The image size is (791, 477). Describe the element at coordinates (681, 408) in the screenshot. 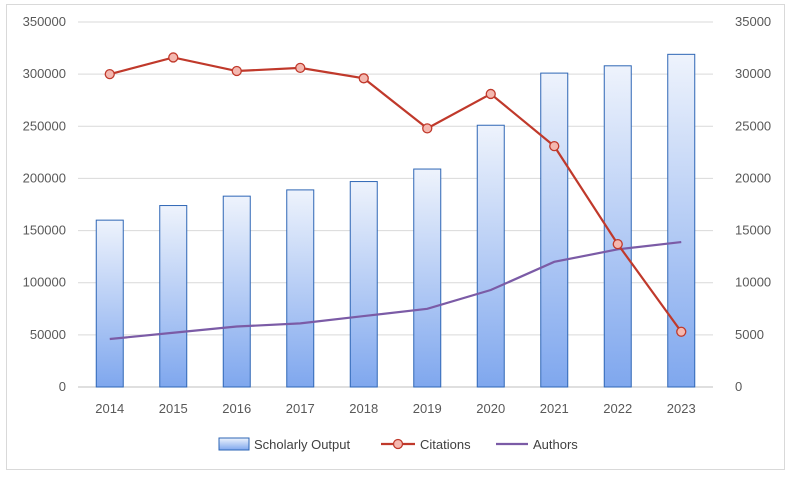

I see `x-axis-tick-label: 2023` at that location.